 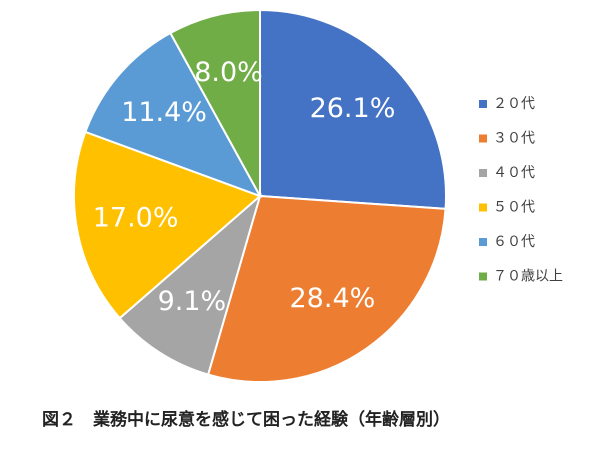 I want to click on legend-label: ５０代, so click(x=514, y=208).